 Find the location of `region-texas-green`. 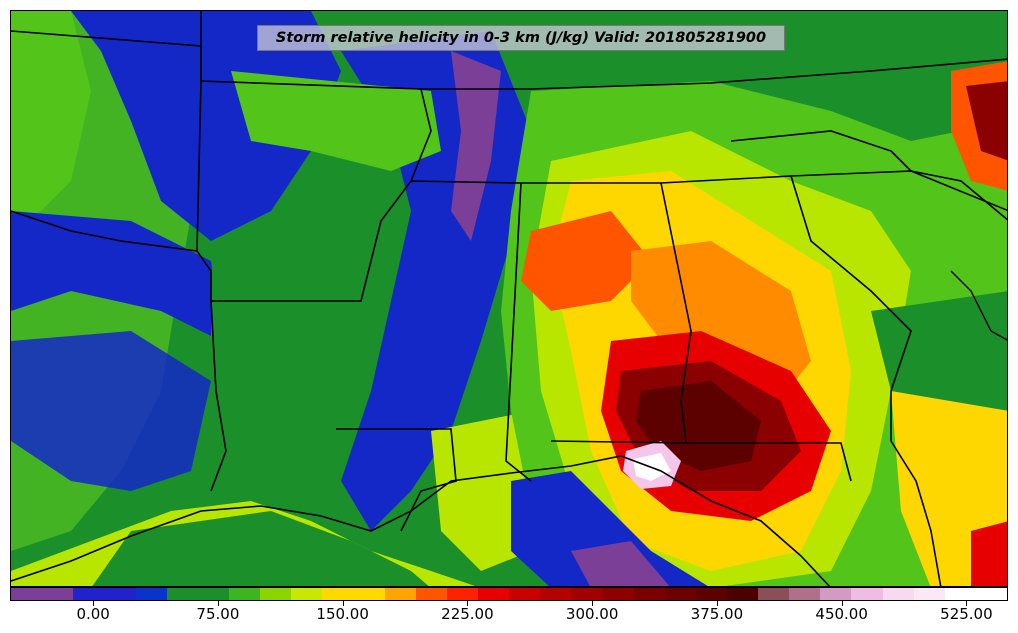

region-texas-green is located at coordinates (286, 361).